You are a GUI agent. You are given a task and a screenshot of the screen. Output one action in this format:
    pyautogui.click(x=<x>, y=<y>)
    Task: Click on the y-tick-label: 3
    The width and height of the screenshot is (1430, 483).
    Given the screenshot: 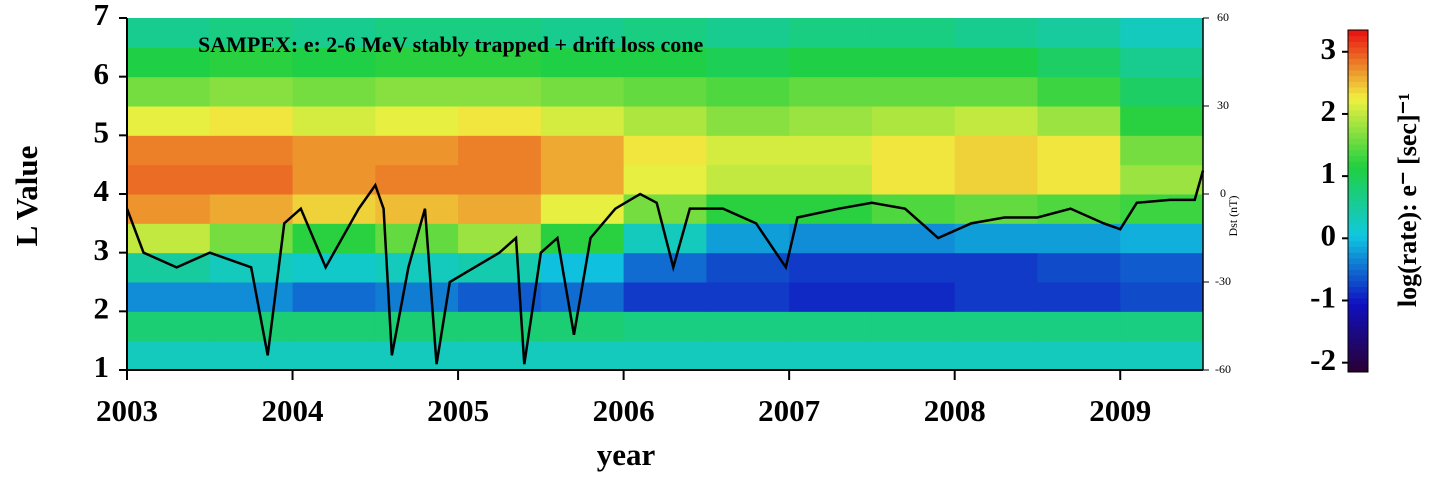 What is the action you would take?
    pyautogui.click(x=102, y=249)
    